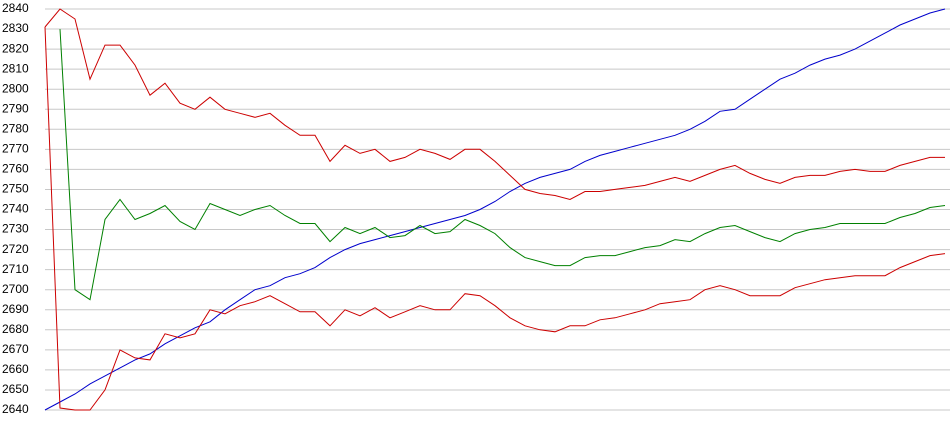 The width and height of the screenshot is (950, 435). I want to click on y-tick-label: 2710, so click(15, 269).